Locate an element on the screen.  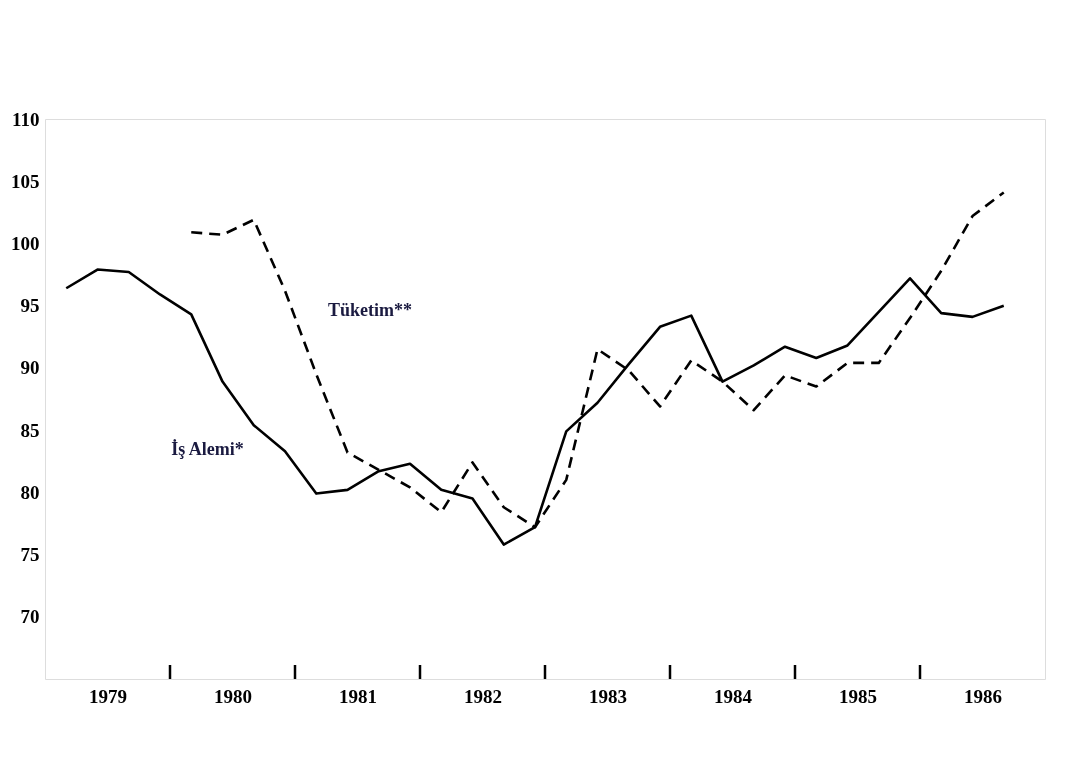
series-label: İş Alemi* is located at coordinates (207, 449).